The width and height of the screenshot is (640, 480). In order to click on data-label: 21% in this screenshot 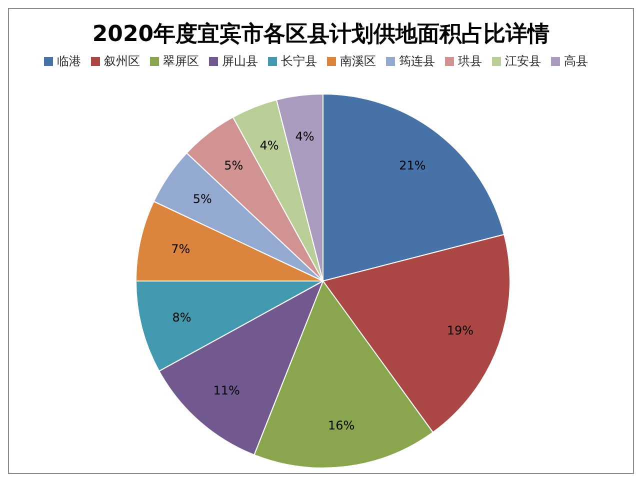, I will do `click(412, 165)`.